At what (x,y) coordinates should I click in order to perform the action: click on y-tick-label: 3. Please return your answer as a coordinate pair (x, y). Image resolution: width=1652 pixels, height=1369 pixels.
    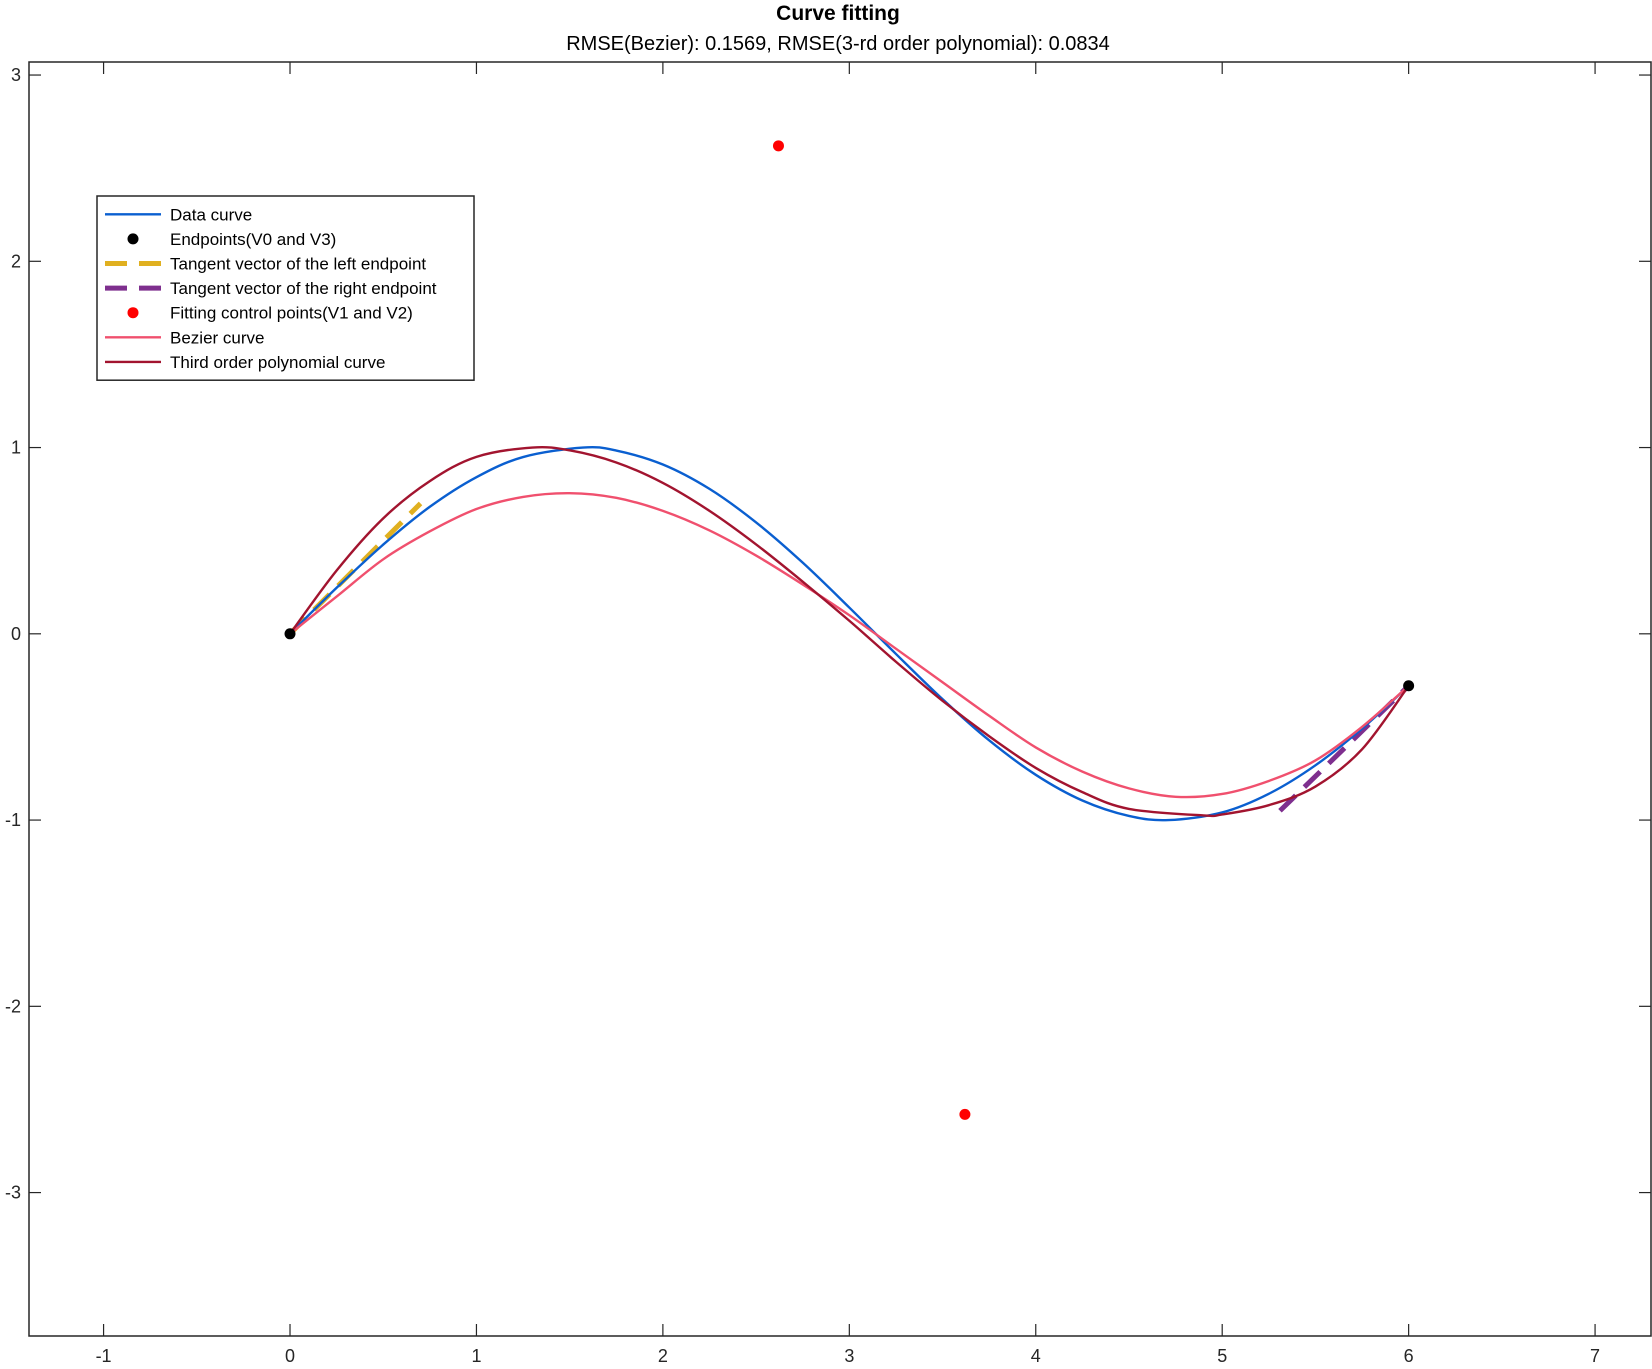
    Looking at the image, I should click on (16, 75).